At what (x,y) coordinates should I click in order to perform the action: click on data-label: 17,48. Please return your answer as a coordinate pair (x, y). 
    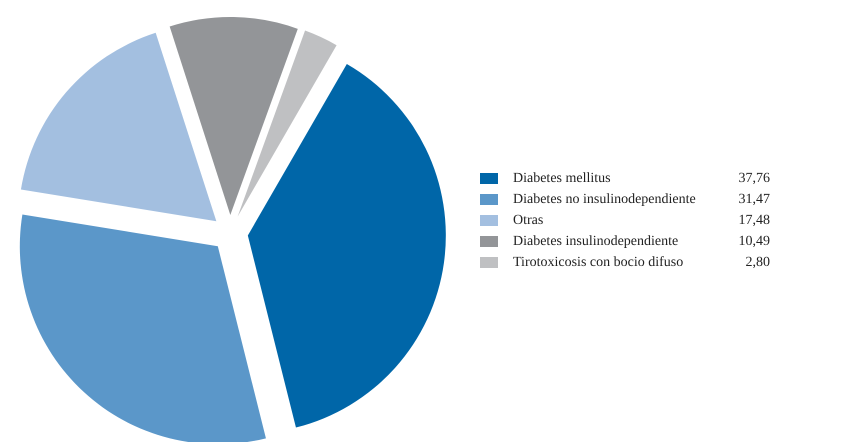
    Looking at the image, I should click on (754, 220).